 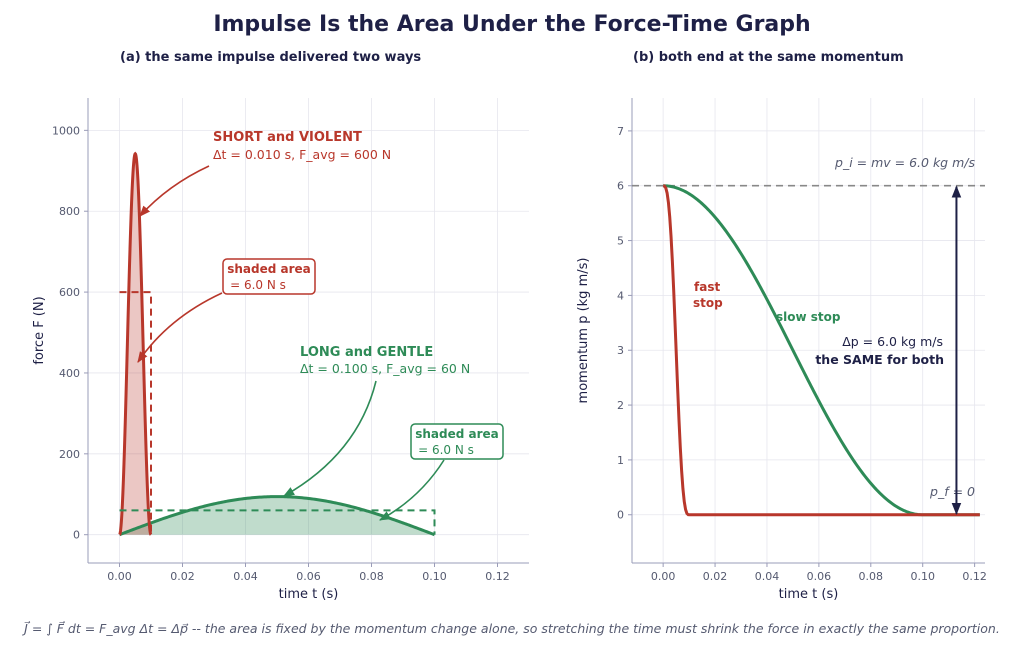 What do you see at coordinates (258, 285) in the screenshot?
I see `short-area-value: = 6.0 N s` at bounding box center [258, 285].